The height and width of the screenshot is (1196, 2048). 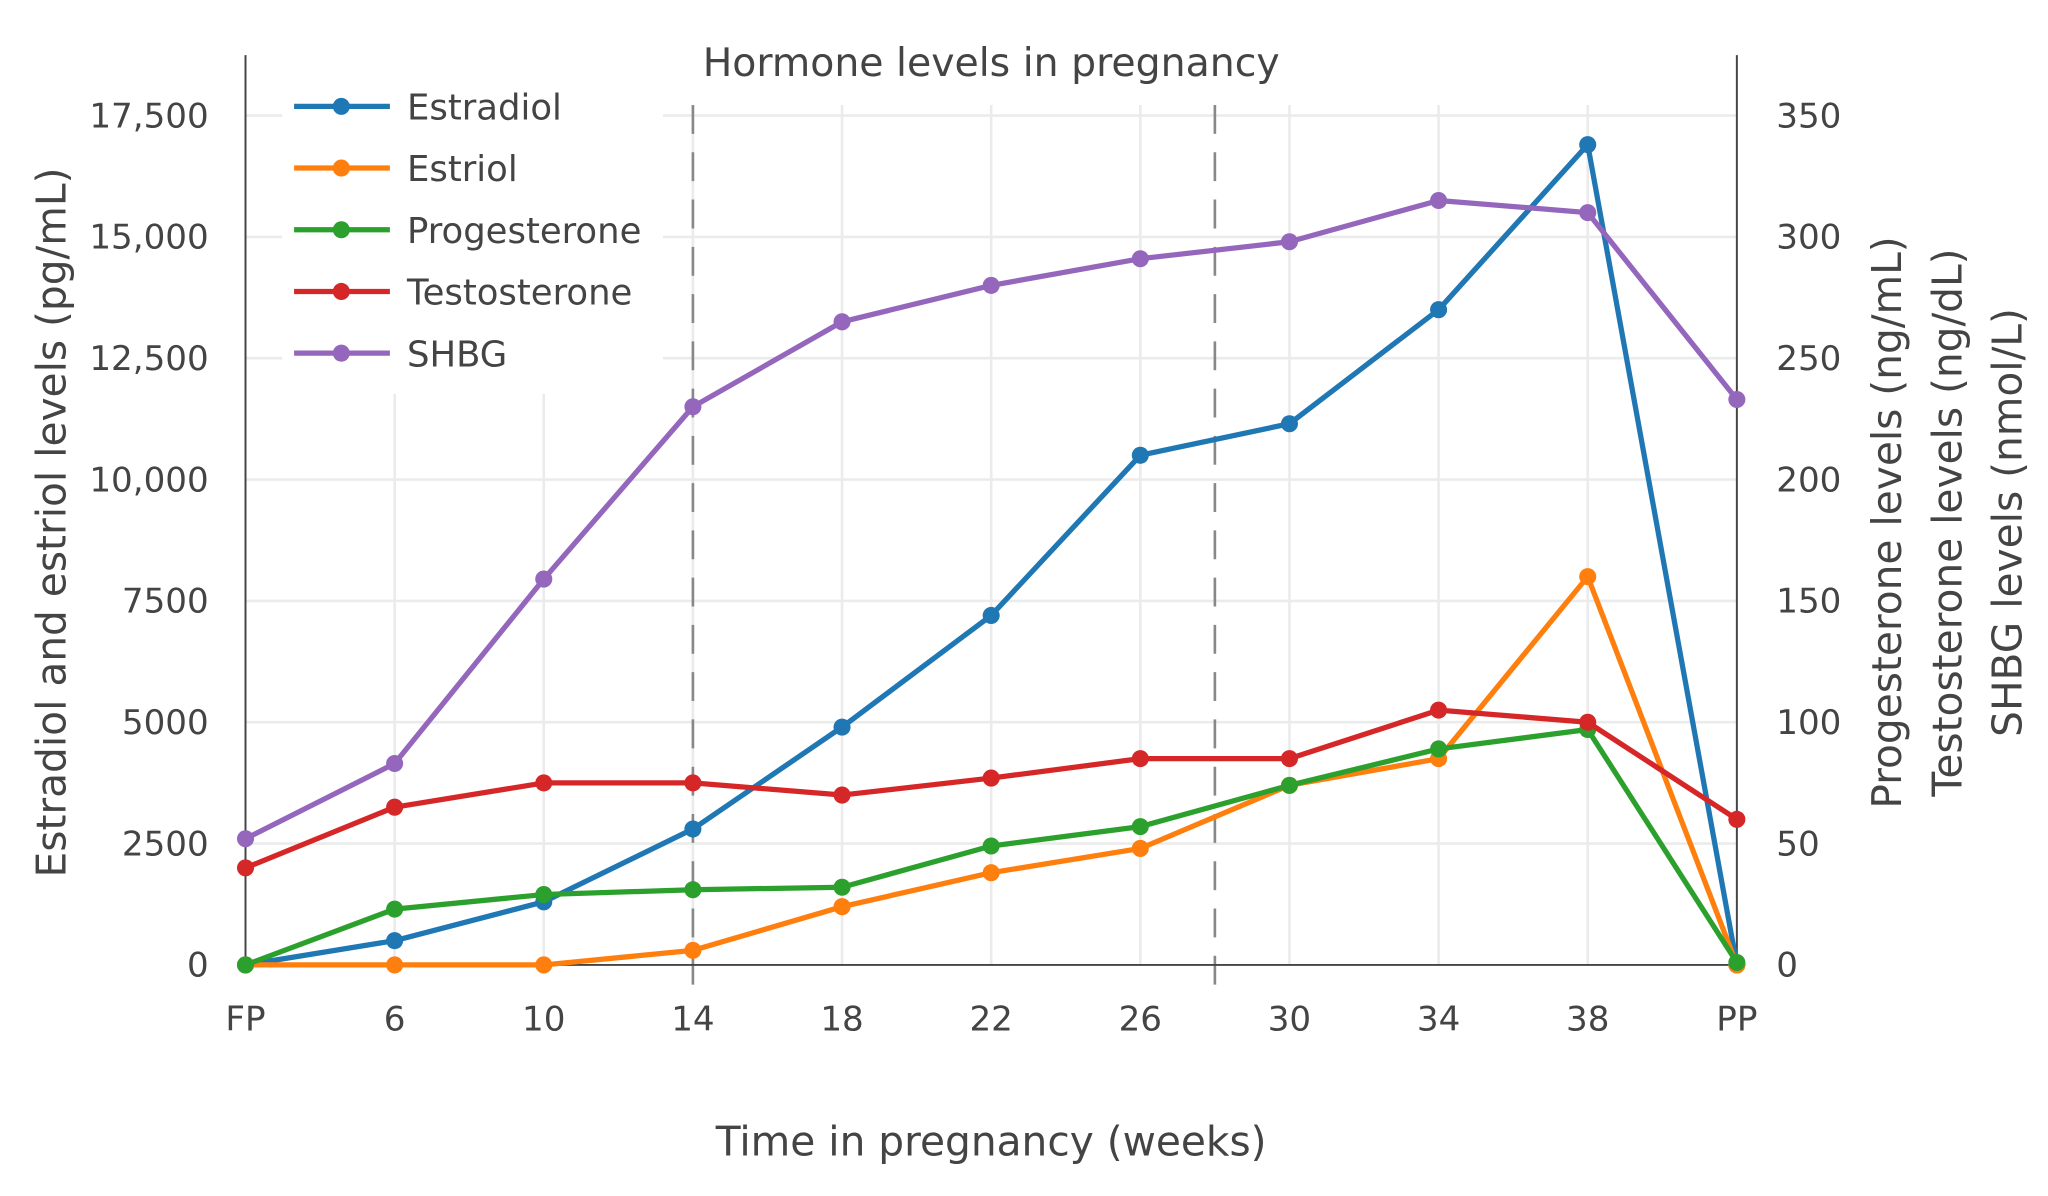 What do you see at coordinates (341, 353) in the screenshot?
I see `legend-marker-shbg` at bounding box center [341, 353].